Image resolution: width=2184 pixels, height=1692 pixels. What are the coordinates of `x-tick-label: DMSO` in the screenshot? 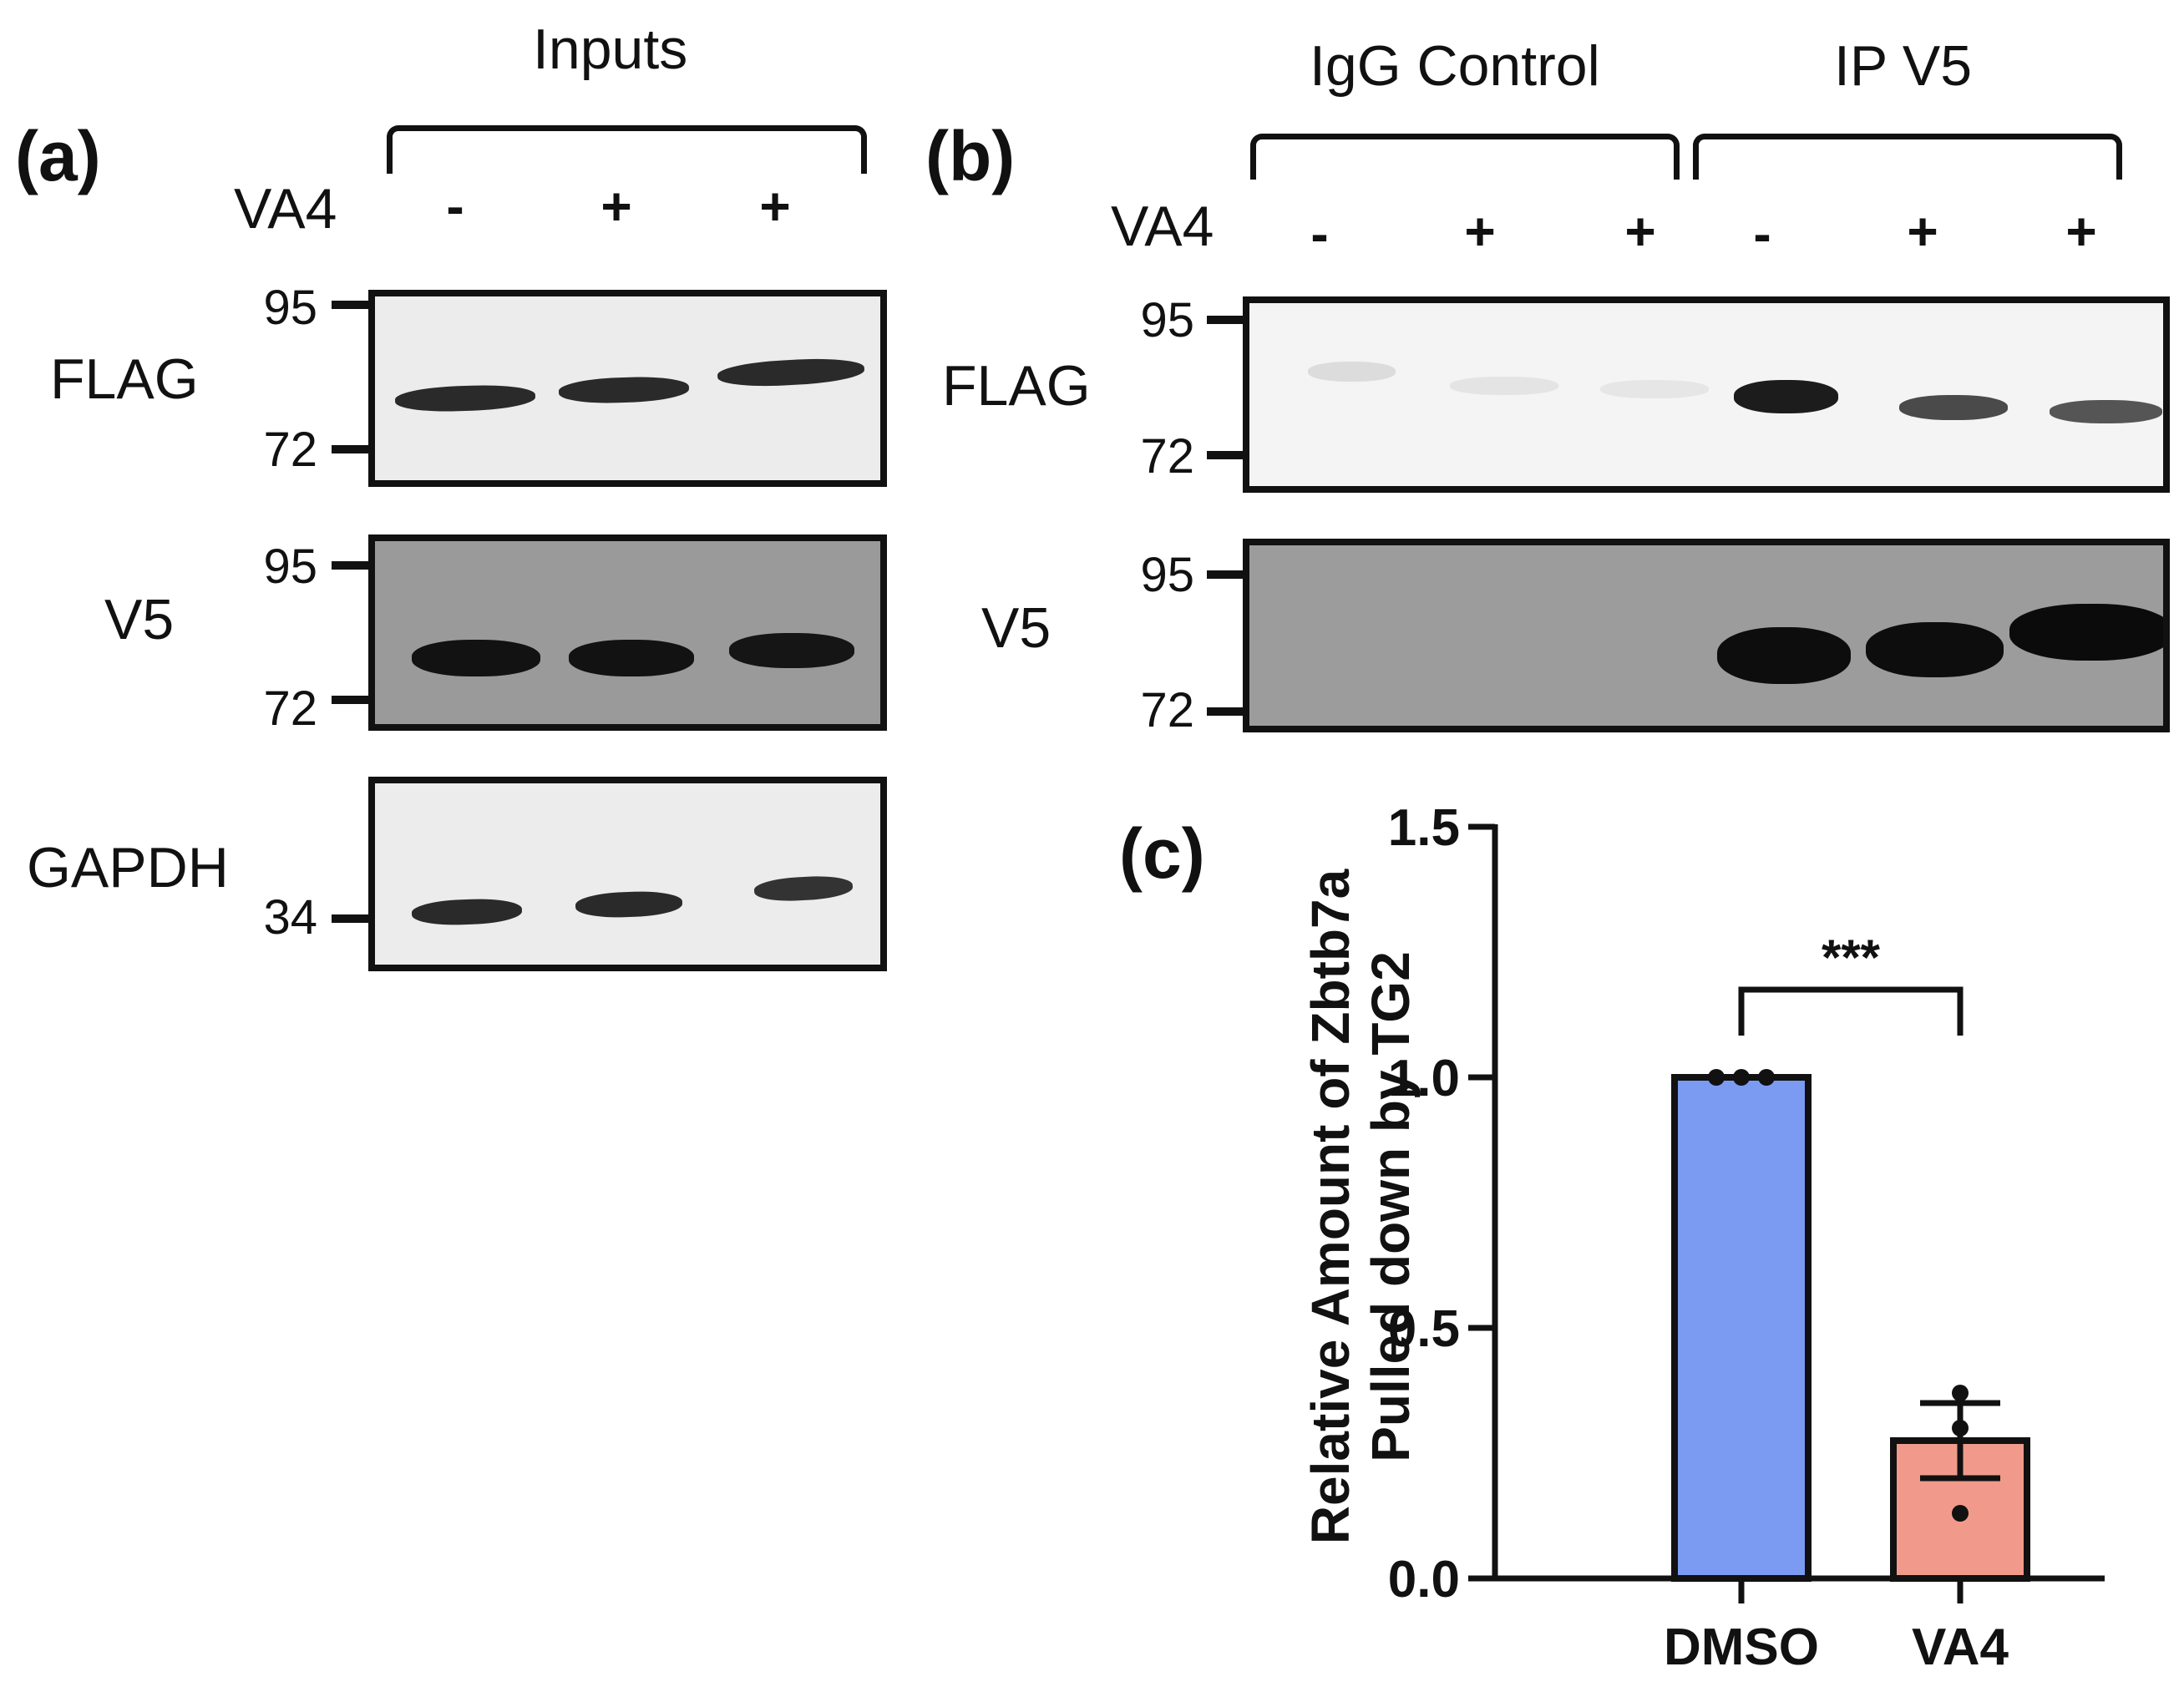 It's located at (1741, 1647).